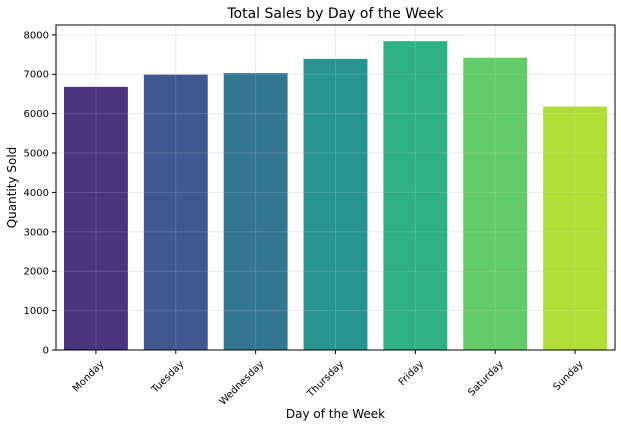 Image resolution: width=621 pixels, height=429 pixels. Describe the element at coordinates (46, 351) in the screenshot. I see `y-tick-label: 0` at that location.